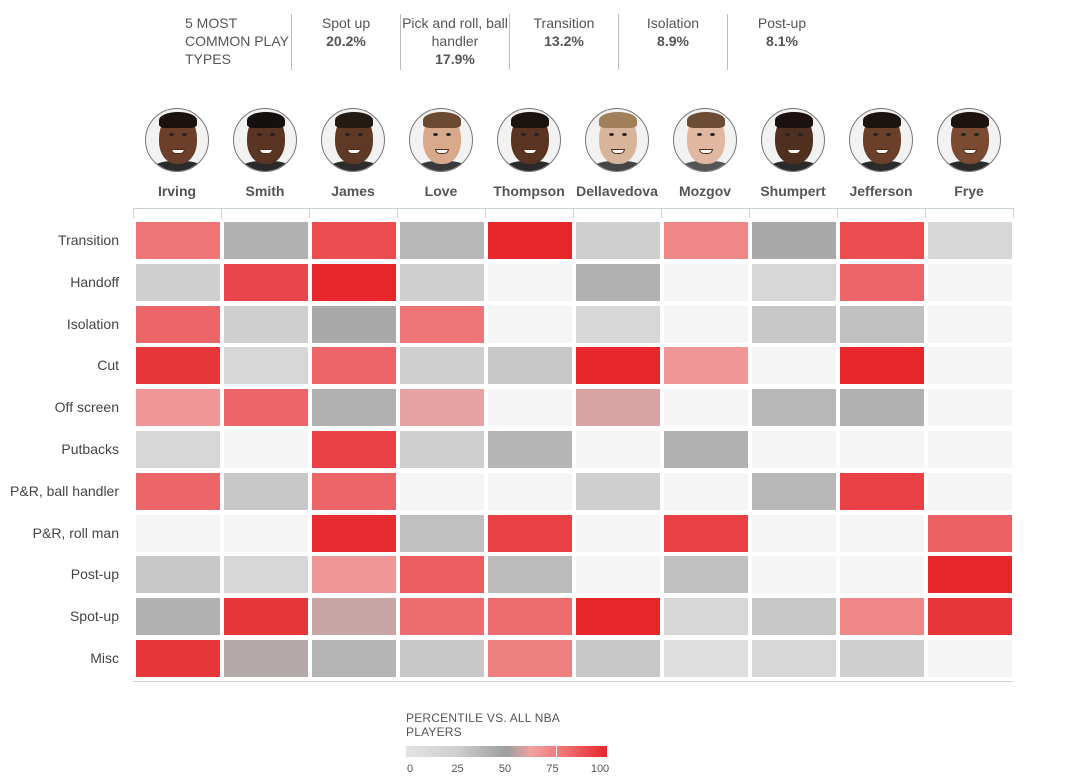 The width and height of the screenshot is (1067, 777). What do you see at coordinates (177, 191) in the screenshot?
I see `player-name: Irving` at bounding box center [177, 191].